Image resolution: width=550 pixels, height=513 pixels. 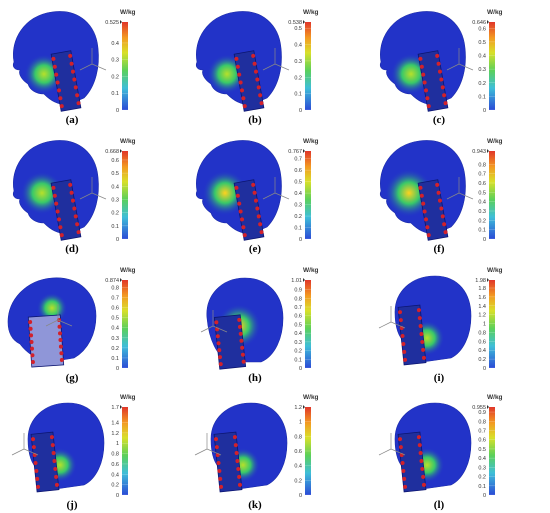 I want to click on colorbar-tick-label: 1.8, so click(x=482, y=289).